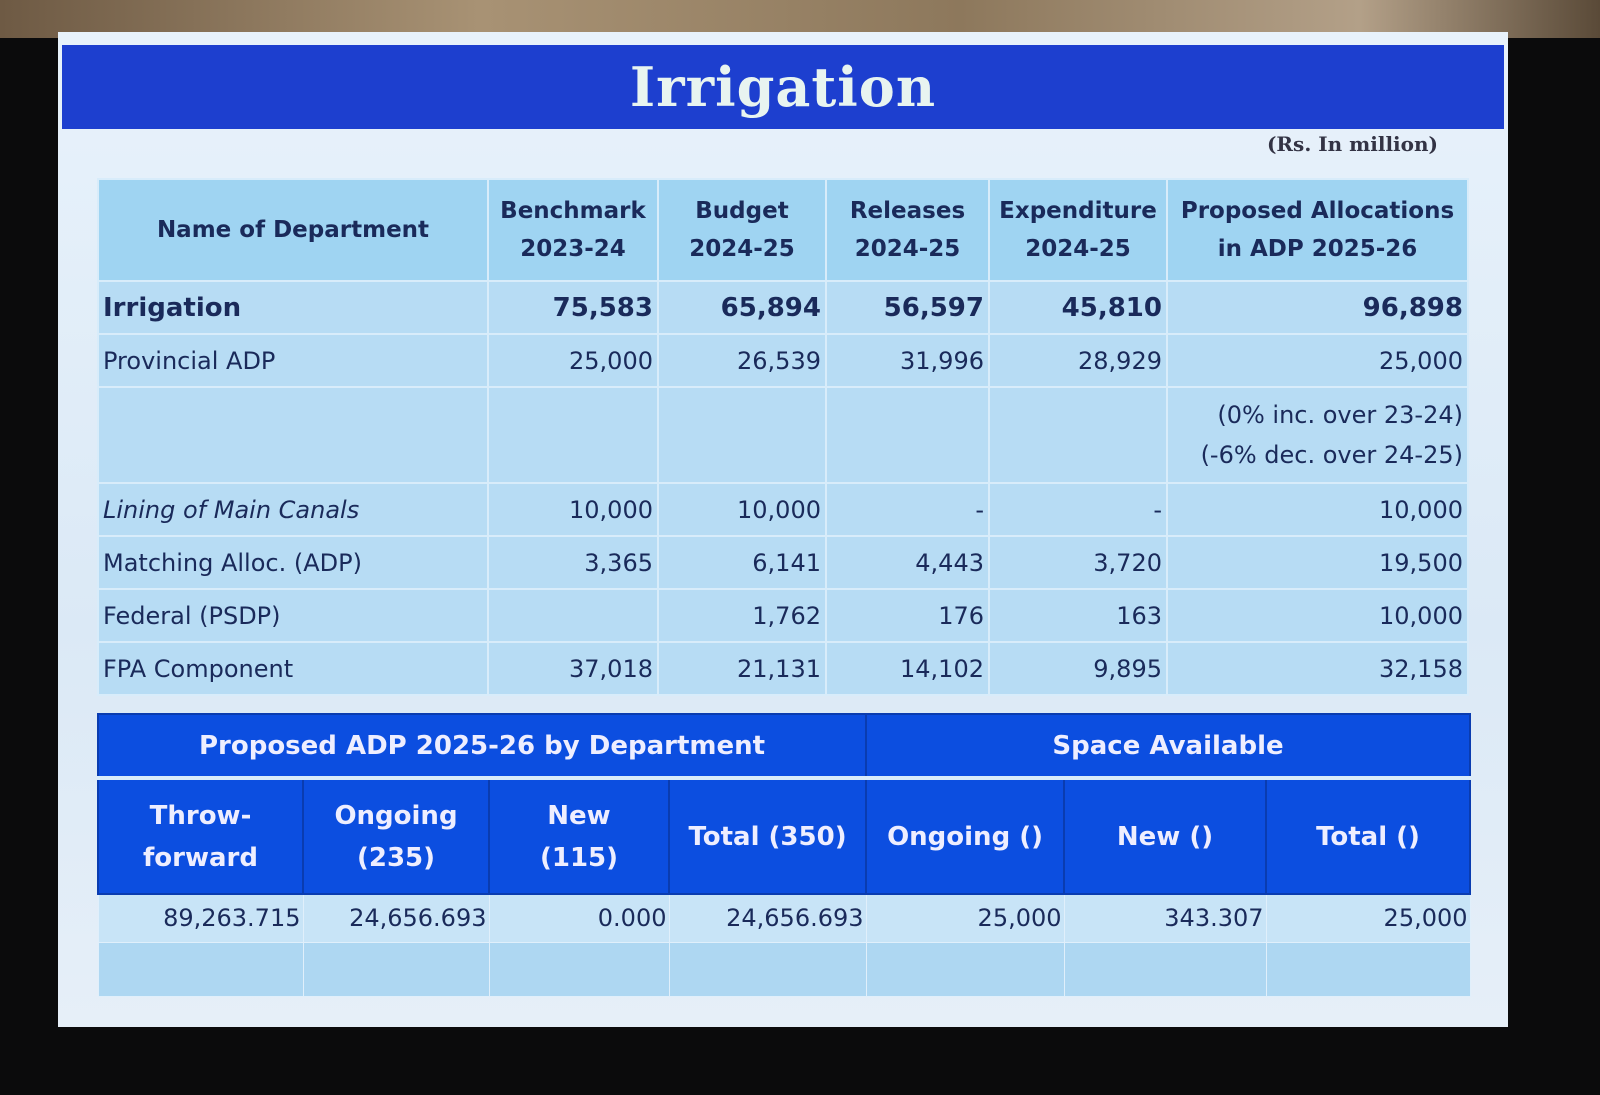 This screenshot has height=1095, width=1600. Describe the element at coordinates (579, 835) in the screenshot. I see `col-header-new: New (115)` at that location.